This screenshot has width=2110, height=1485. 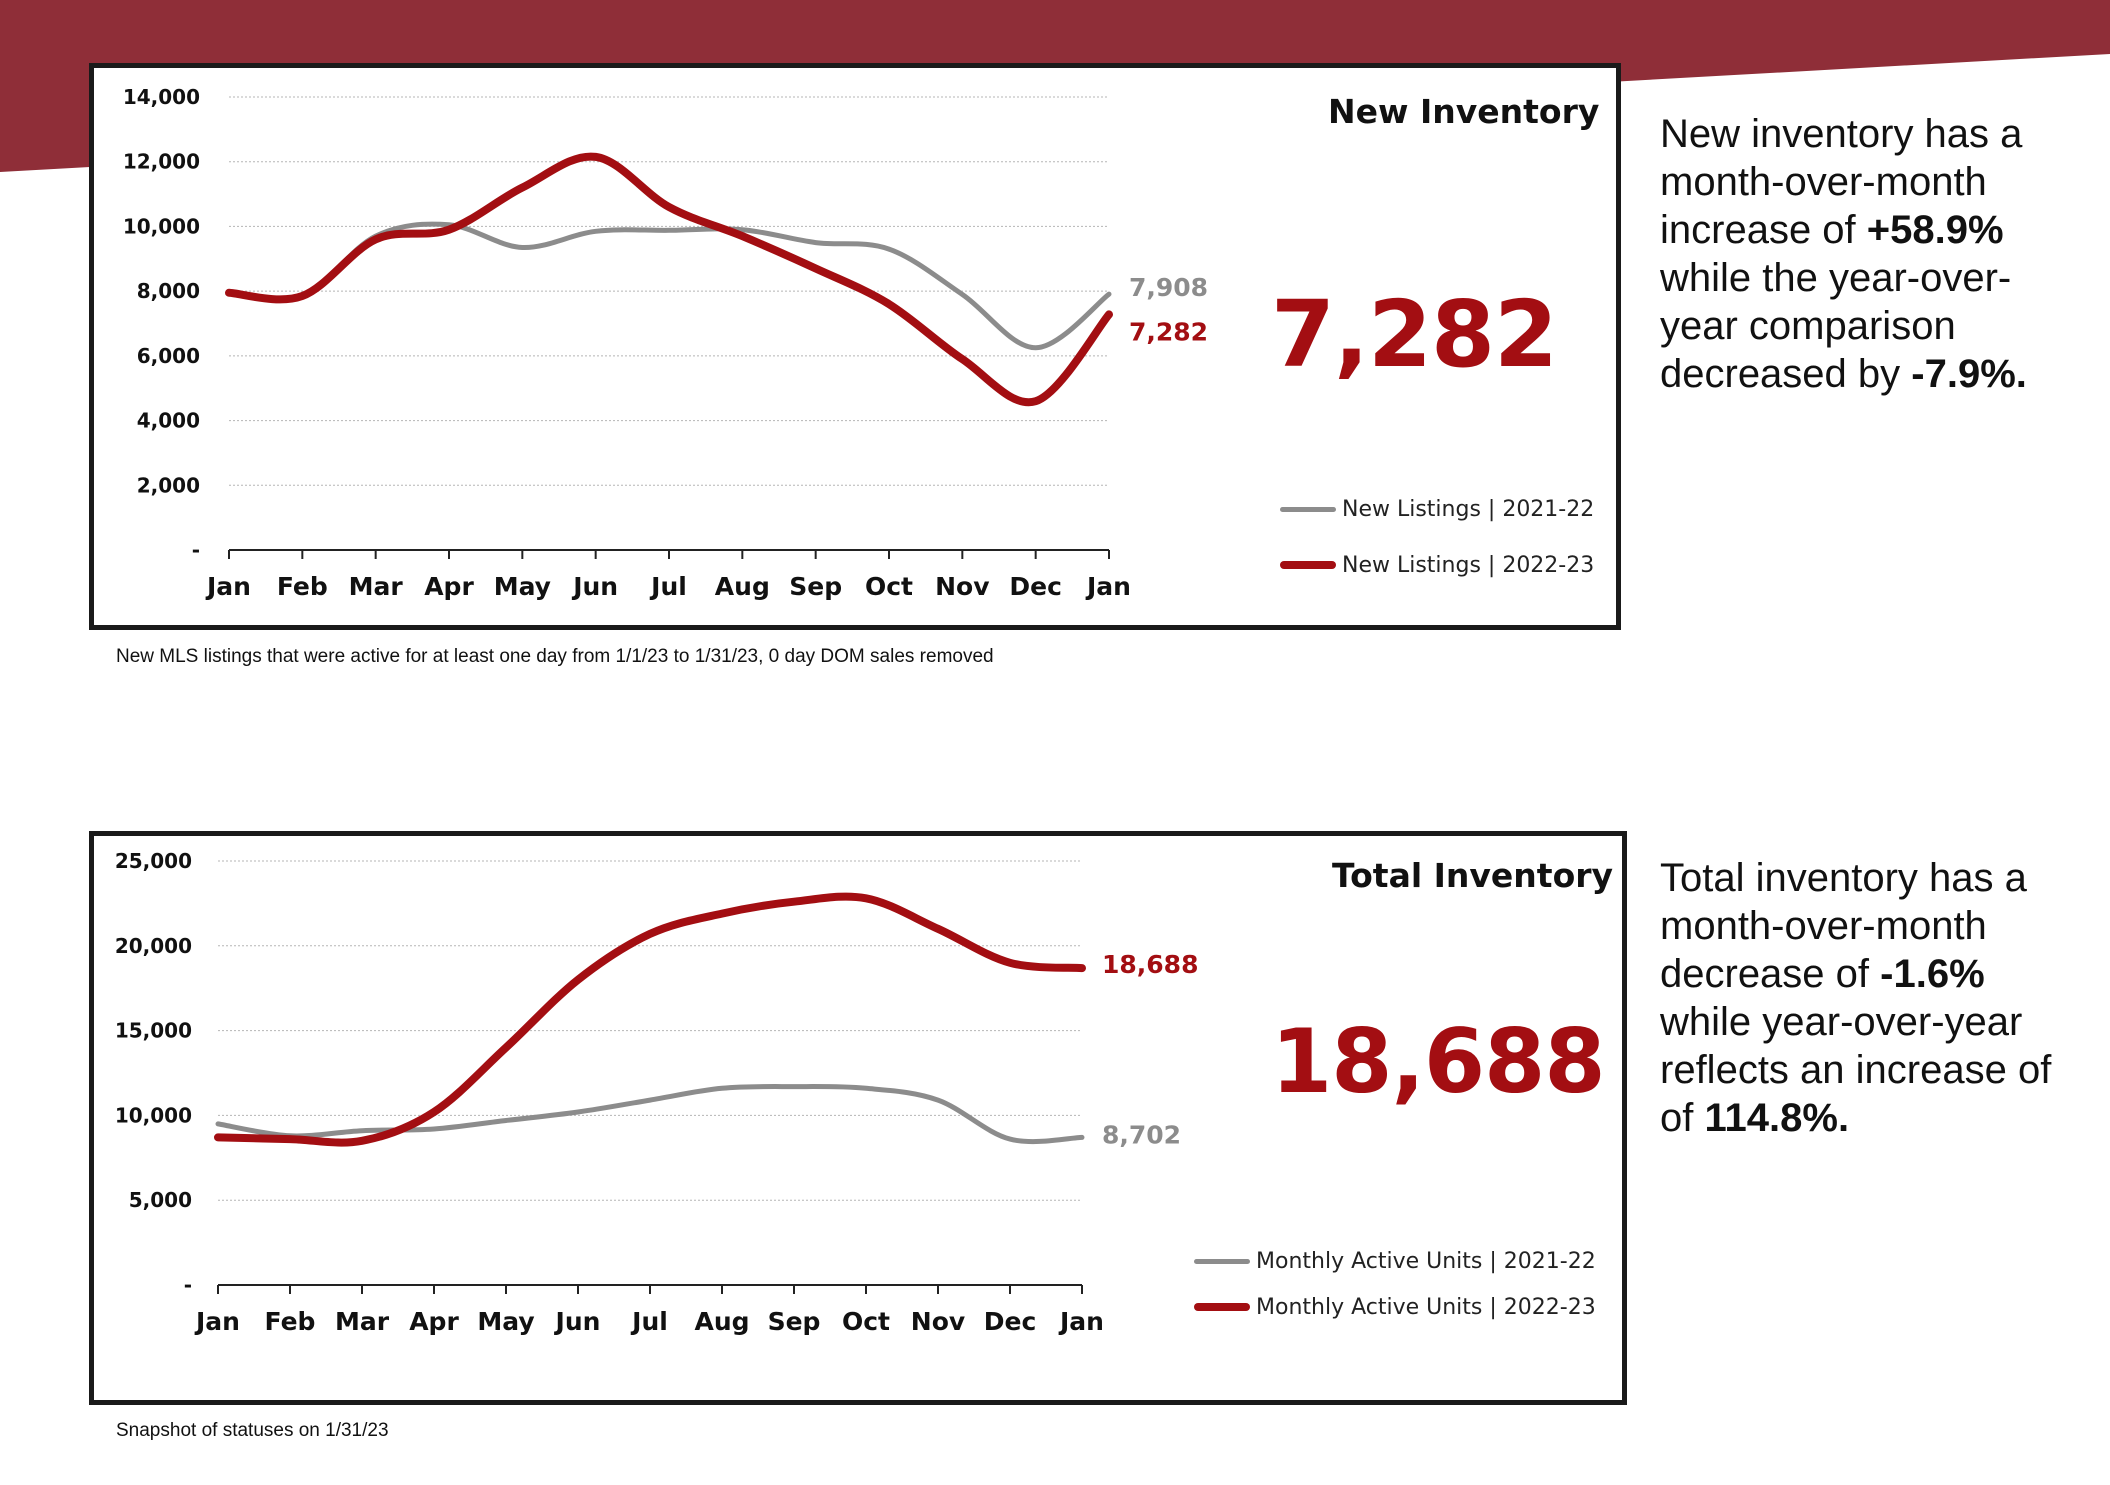 I want to click on legend-item-prior: New Listings | 2021-22, so click(x=1437, y=509).